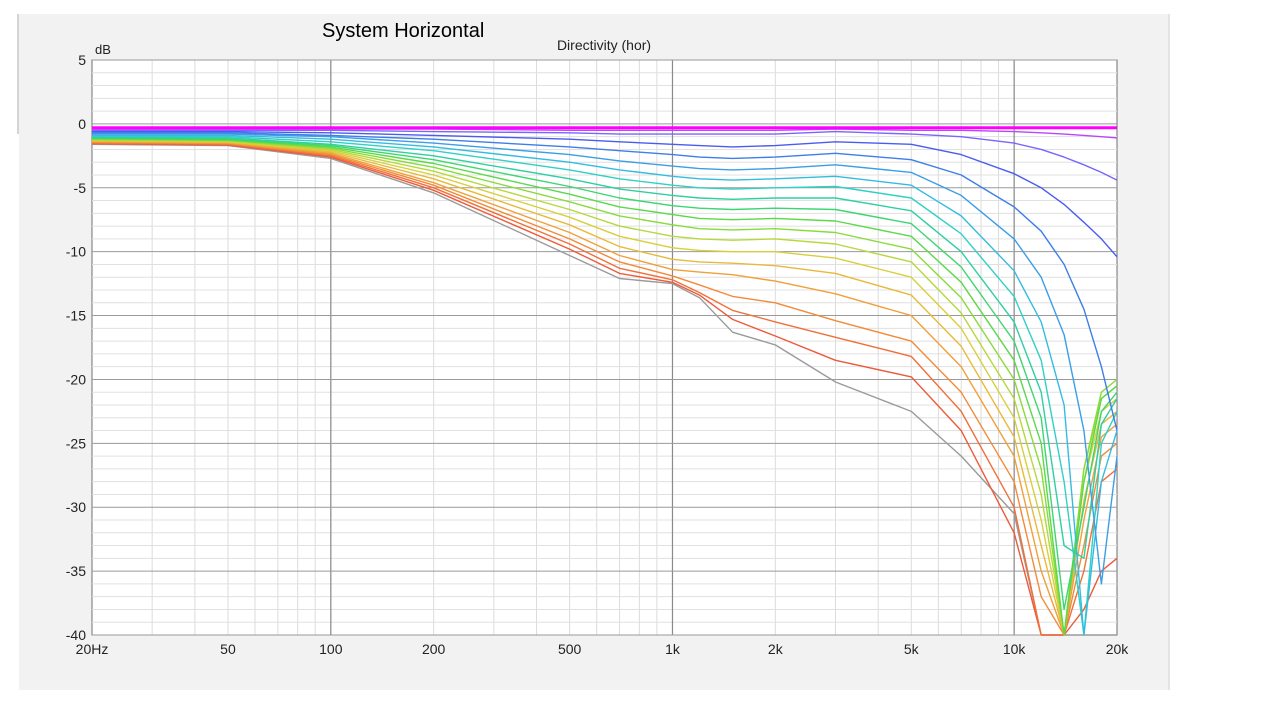 The image size is (1280, 720). I want to click on x-tick-label: 2k, so click(776, 649).